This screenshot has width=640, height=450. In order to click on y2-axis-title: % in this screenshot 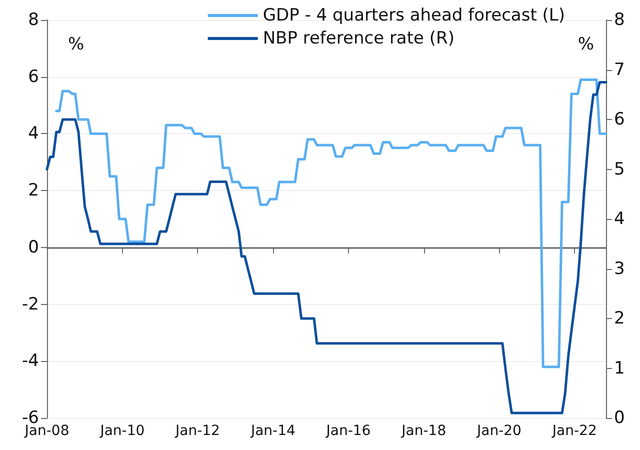, I will do `click(586, 44)`.